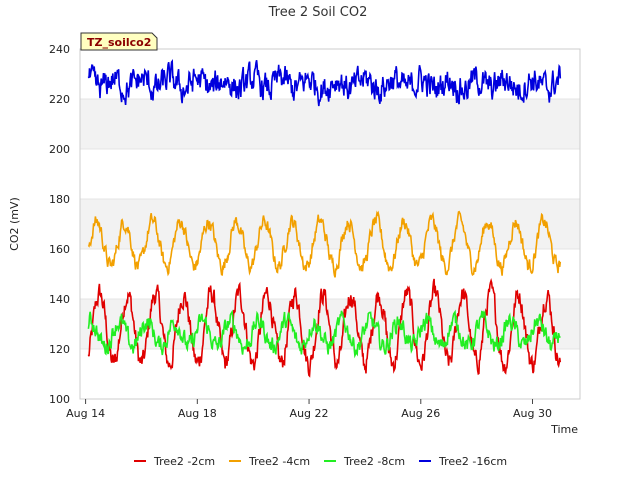 This screenshot has height=480, width=640. I want to click on y-tick-label: 120, so click(59, 349).